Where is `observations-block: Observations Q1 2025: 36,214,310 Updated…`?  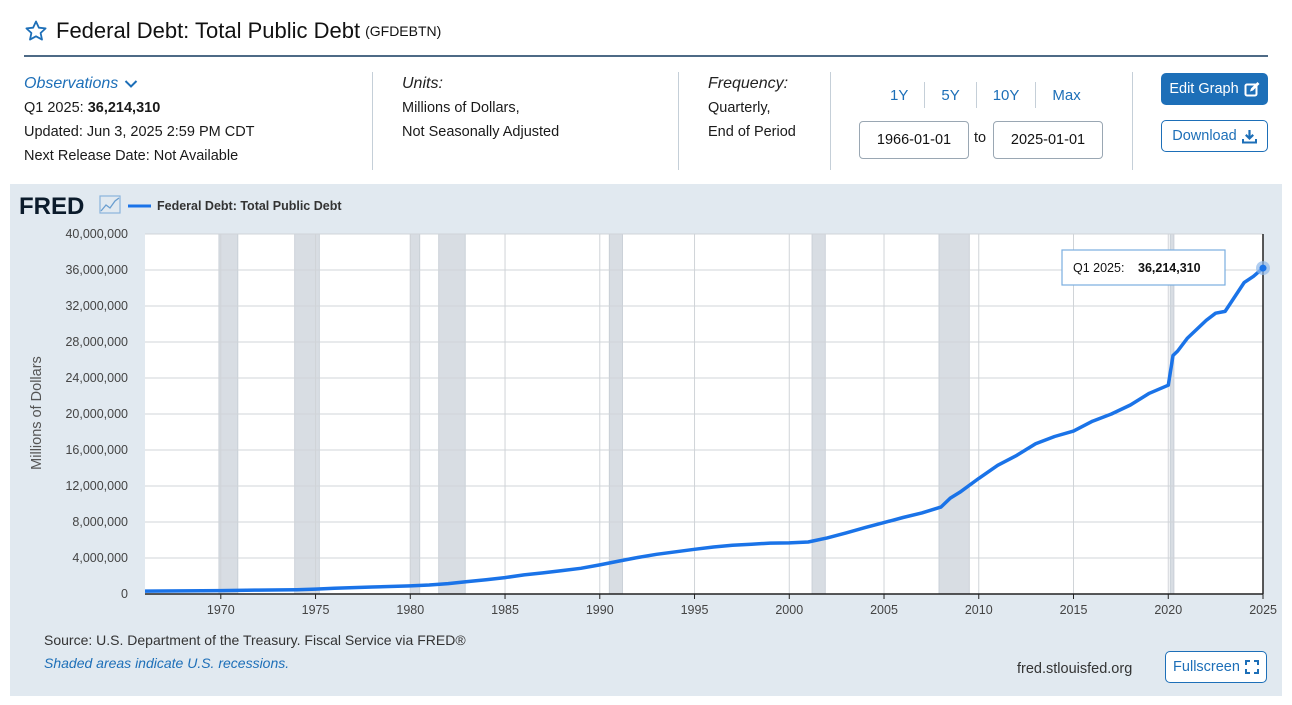
observations-block: Observations Q1 2025: 36,214,310 Updated… is located at coordinates (139, 120).